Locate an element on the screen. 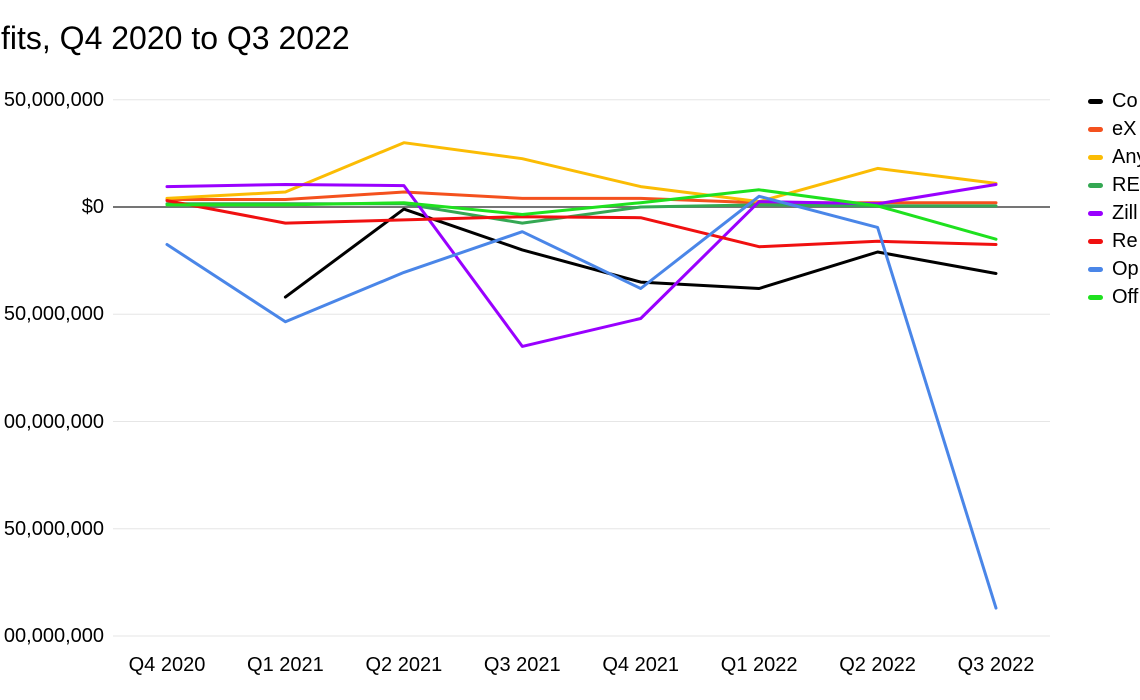 The image size is (1140, 700). series-line-ex is located at coordinates (581, 197).